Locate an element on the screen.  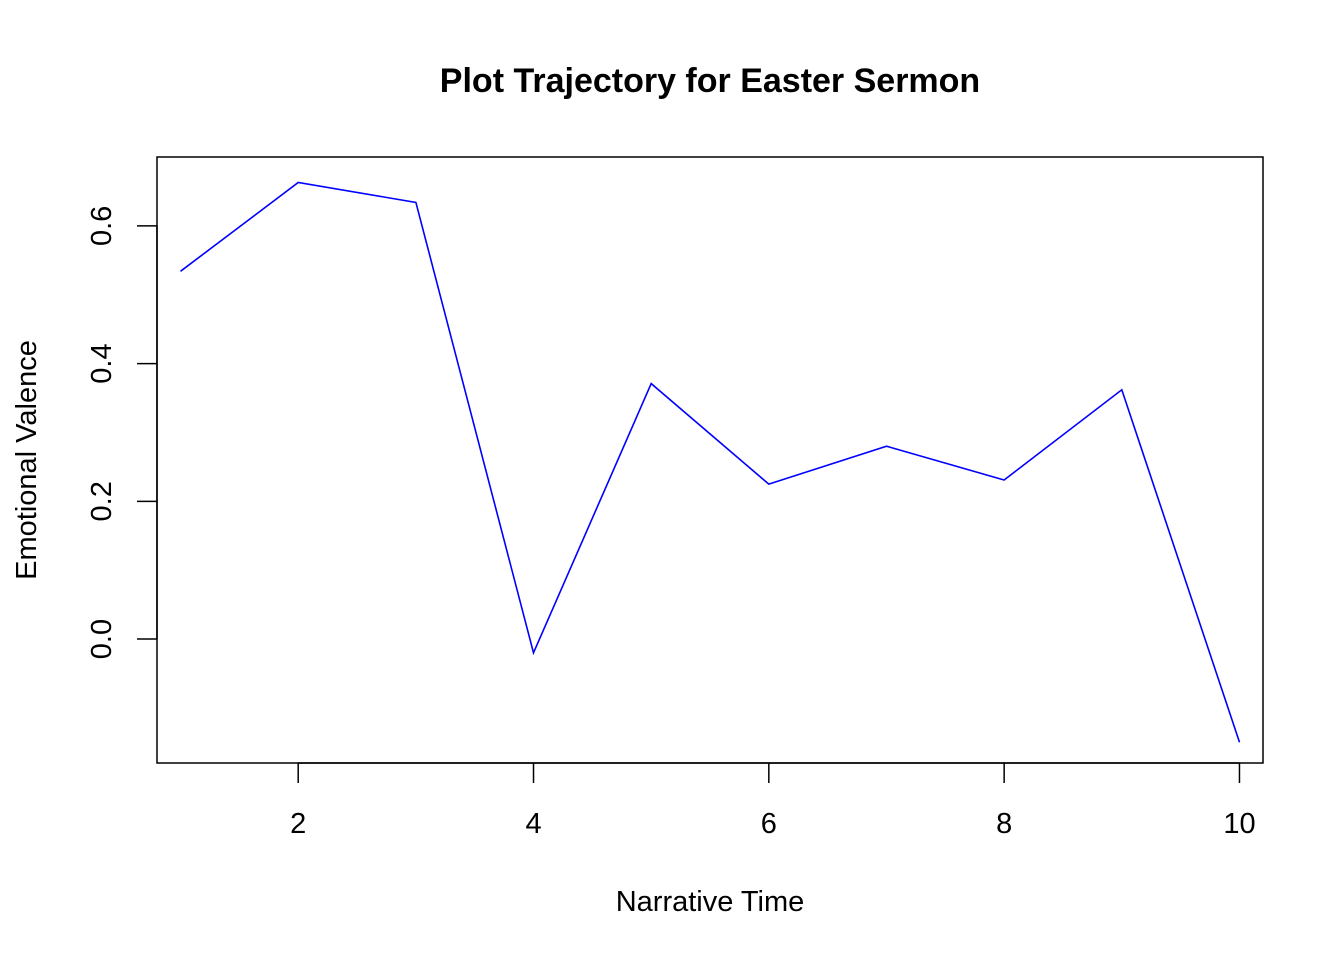
y-axis-label: Emotional Valence is located at coordinates (27, 460).